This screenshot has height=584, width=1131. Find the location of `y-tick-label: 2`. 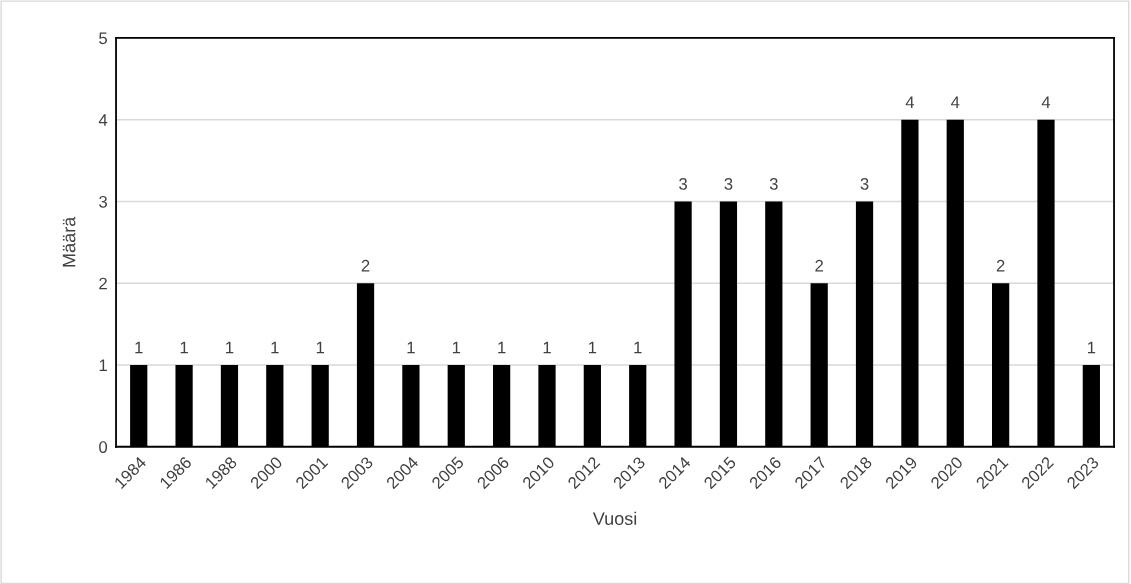

y-tick-label: 2 is located at coordinates (103, 283).